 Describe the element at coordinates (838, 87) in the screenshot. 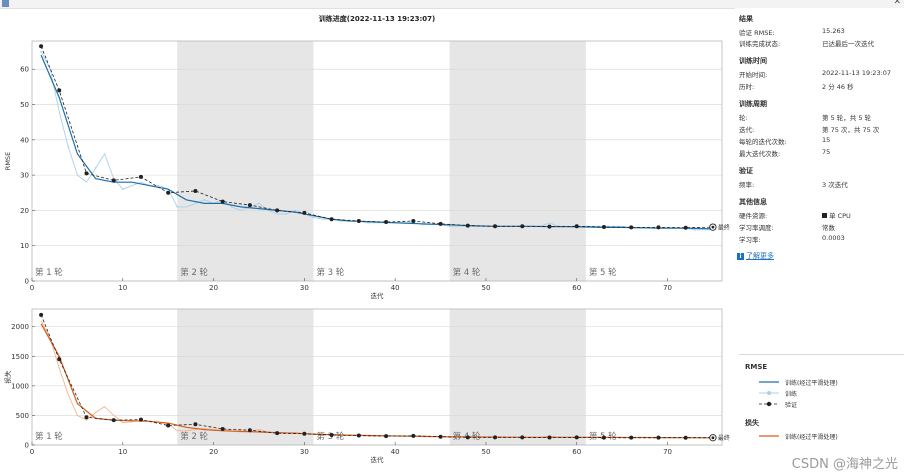

I see `elapsed-value: 2 分 46 秒` at that location.